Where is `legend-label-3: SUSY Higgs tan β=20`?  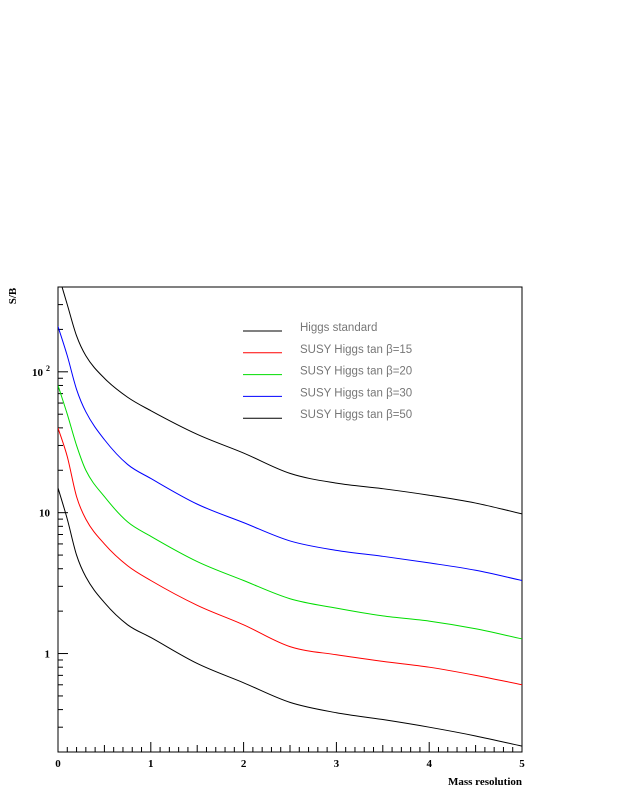
legend-label-3: SUSY Higgs tan β=20 is located at coordinates (356, 372).